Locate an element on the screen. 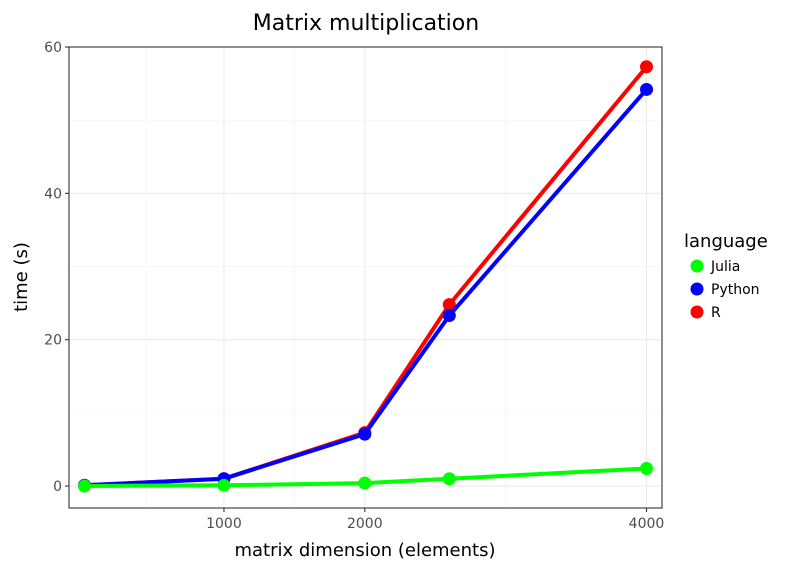 This screenshot has width=792, height=576. legend-key-julia is located at coordinates (697, 266).